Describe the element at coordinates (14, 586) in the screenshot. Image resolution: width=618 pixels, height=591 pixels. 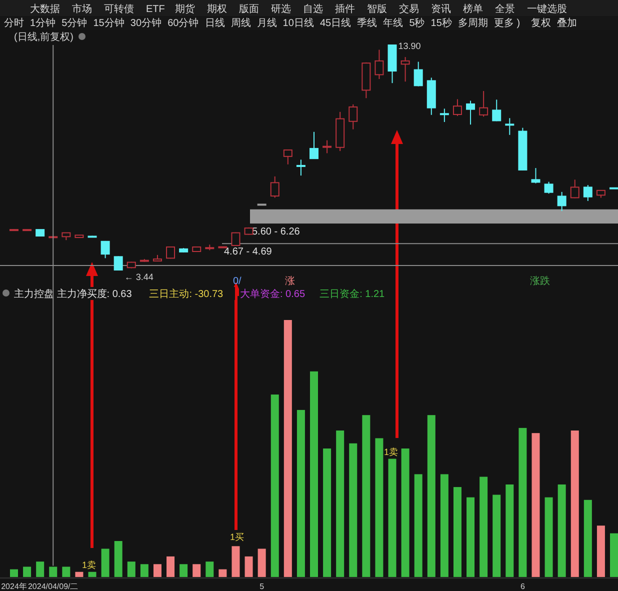
I see `x-tick-label: 2024年` at that location.